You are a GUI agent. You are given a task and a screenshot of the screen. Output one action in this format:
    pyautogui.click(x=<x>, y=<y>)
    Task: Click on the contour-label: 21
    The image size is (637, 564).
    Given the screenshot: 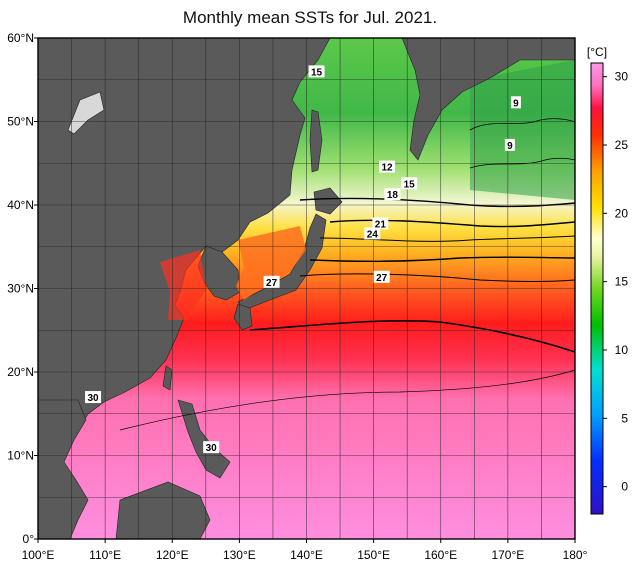 What is the action you would take?
    pyautogui.click(x=381, y=224)
    